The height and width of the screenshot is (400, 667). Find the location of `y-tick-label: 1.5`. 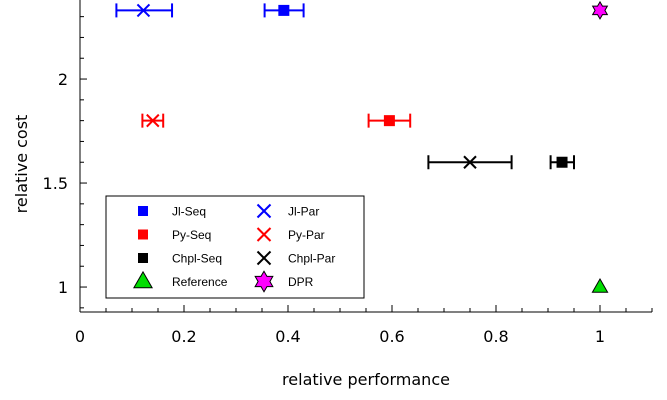

y-tick-label: 1.5 is located at coordinates (55, 183).